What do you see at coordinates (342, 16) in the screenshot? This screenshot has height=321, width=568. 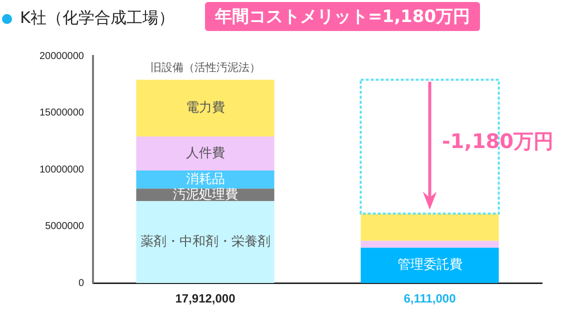 I see `text: 年間コストメリット=1,180万円` at bounding box center [342, 16].